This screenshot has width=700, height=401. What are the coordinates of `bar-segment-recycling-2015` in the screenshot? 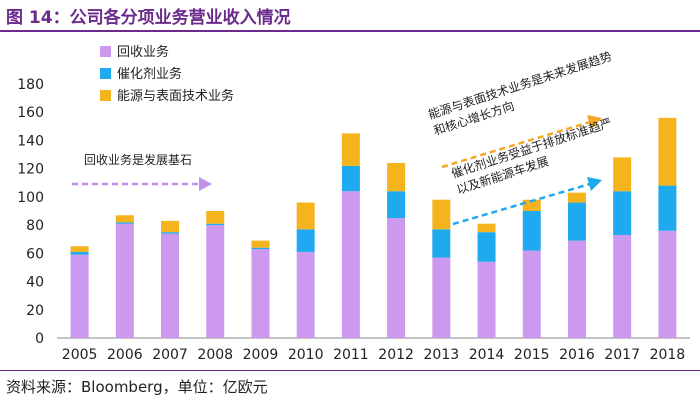 It's located at (531, 294).